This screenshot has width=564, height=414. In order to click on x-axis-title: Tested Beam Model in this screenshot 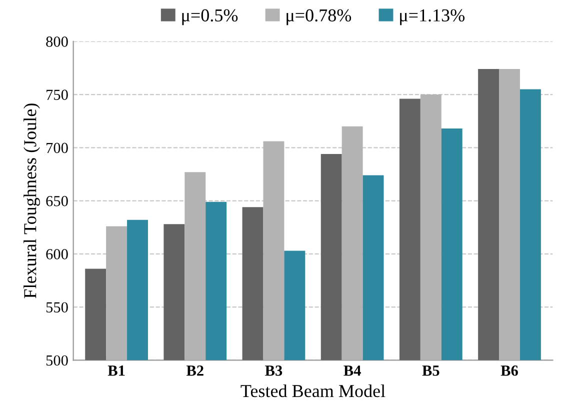, I will do `click(313, 391)`.